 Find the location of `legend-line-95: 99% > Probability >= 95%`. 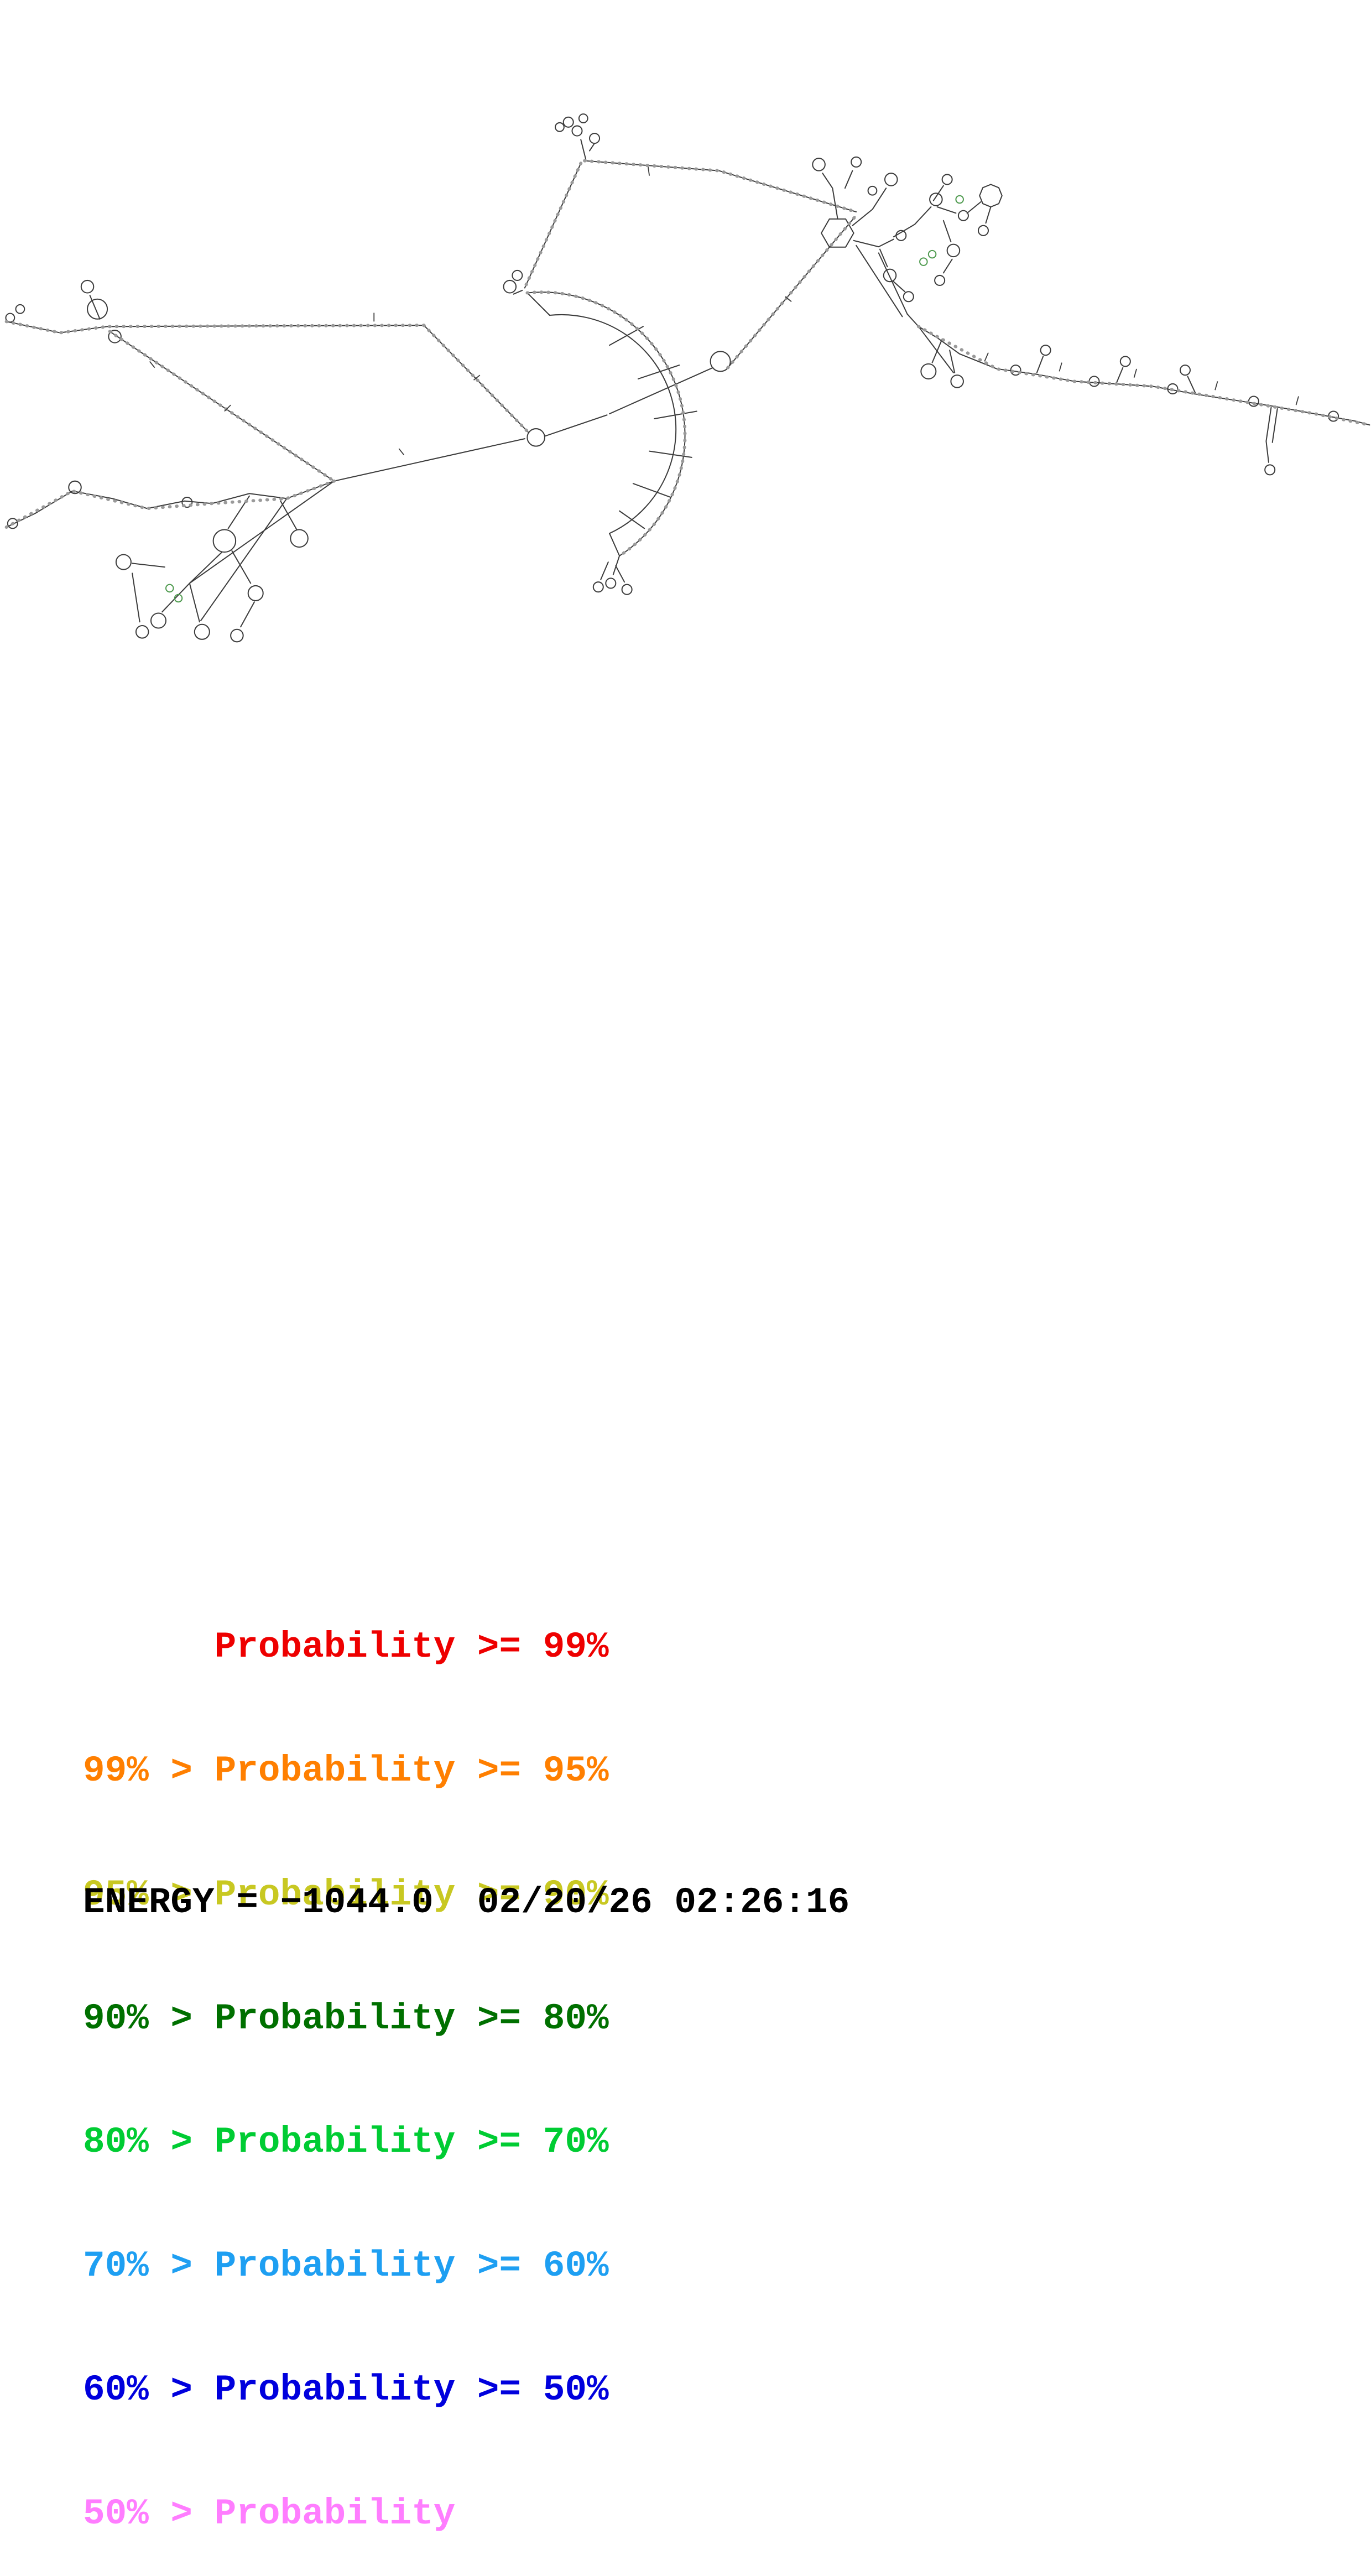

legend-line-95: 99% > Probability >= 95% is located at coordinates (346, 1771).